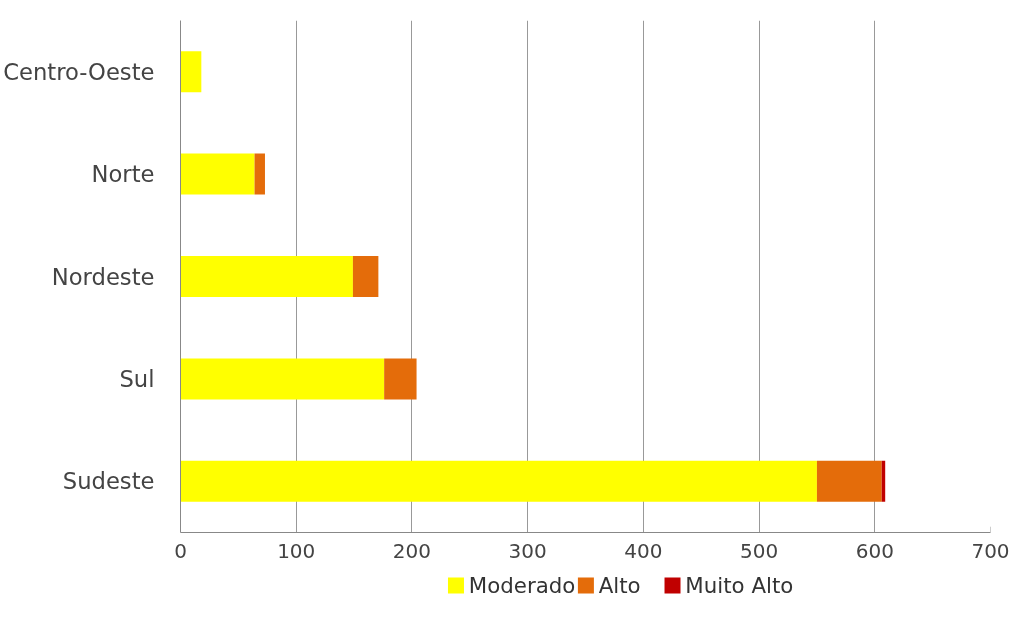 This screenshot has width=1017, height=619. What do you see at coordinates (643, 550) in the screenshot?
I see `x-tick-label: 400` at bounding box center [643, 550].